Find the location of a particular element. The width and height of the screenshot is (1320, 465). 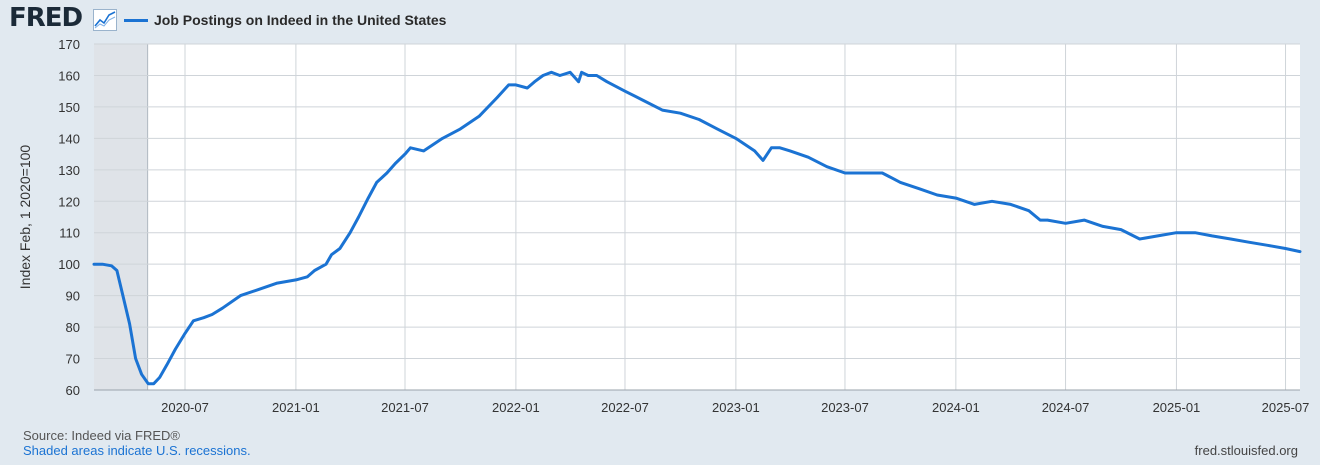

recession-band is located at coordinates (121, 217).